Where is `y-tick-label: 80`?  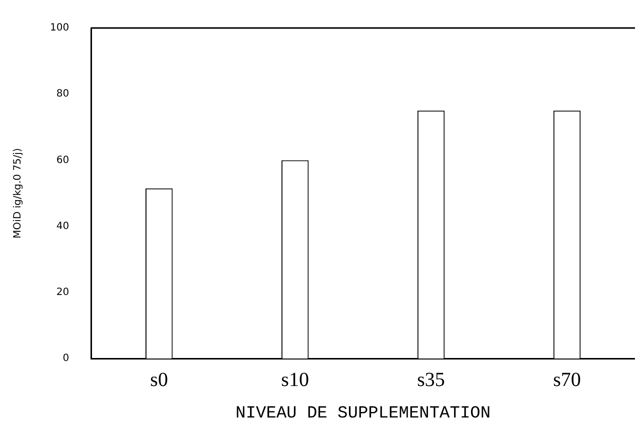
y-tick-label: 80 is located at coordinates (63, 94).